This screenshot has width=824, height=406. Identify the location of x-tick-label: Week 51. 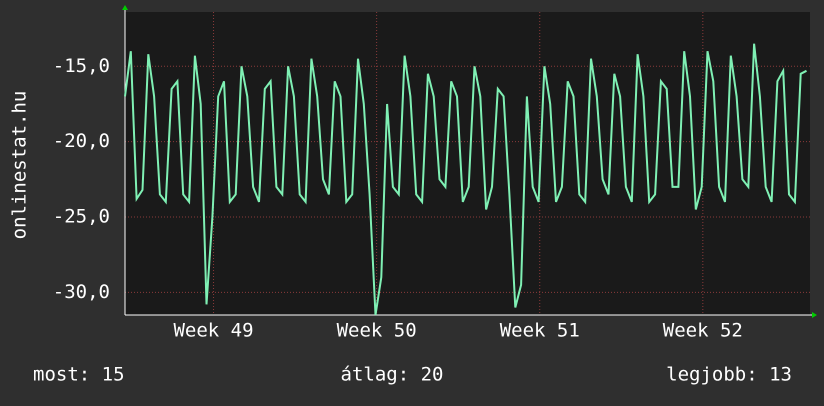
(540, 331).